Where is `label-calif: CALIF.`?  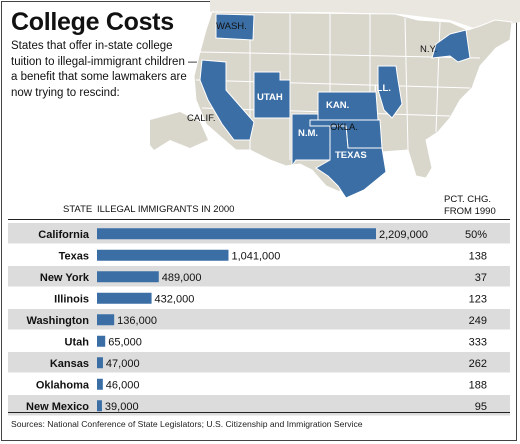
label-calif: CALIF. is located at coordinates (201, 118).